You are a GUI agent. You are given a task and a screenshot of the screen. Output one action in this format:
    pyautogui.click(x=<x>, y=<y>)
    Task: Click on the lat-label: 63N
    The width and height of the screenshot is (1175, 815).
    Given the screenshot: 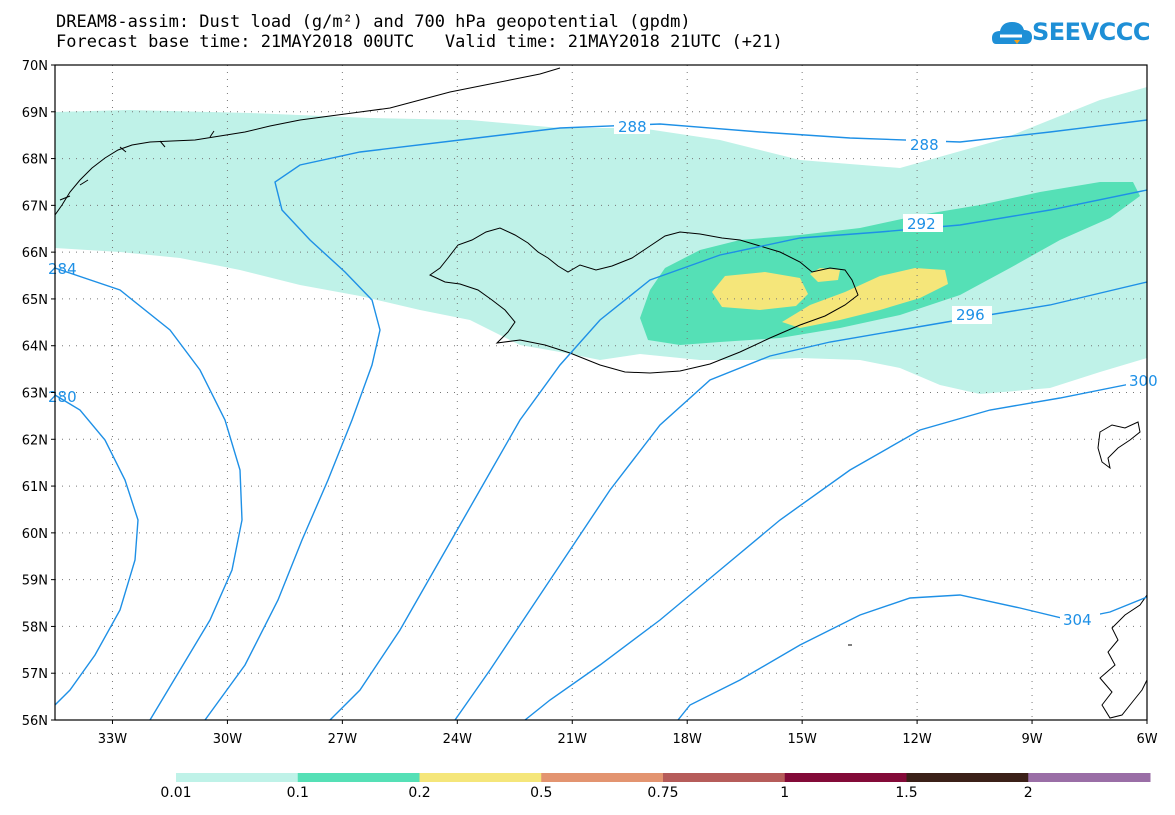 What is the action you would take?
    pyautogui.click(x=35, y=394)
    